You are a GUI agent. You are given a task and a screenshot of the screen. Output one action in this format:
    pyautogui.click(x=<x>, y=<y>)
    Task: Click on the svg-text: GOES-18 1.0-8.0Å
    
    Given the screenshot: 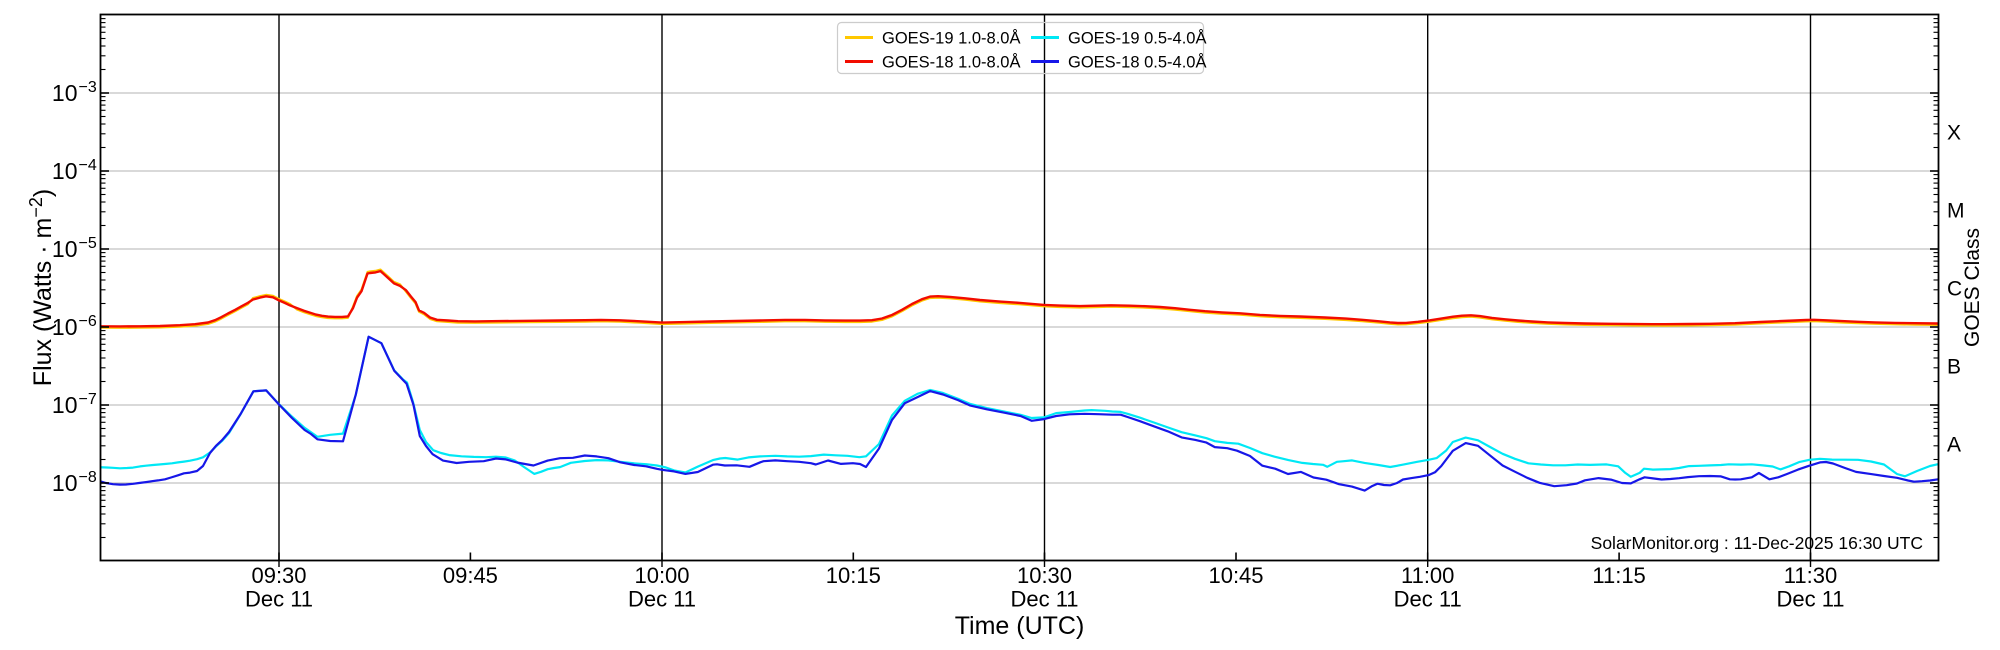 What is the action you would take?
    pyautogui.click(x=951, y=62)
    